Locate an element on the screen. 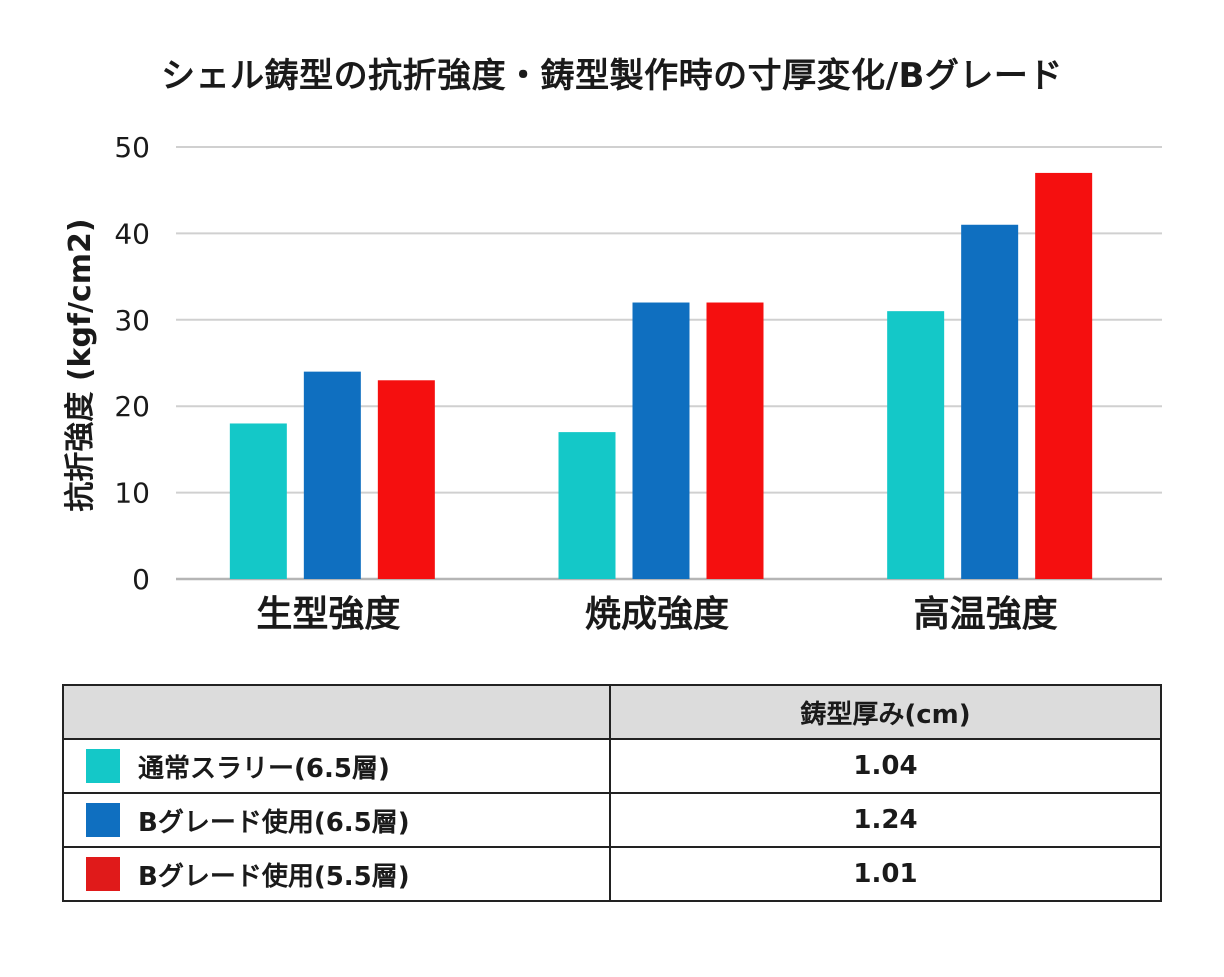 The image size is (1224, 977). series-name: 通常スラリー(6.5層) is located at coordinates (264, 768).